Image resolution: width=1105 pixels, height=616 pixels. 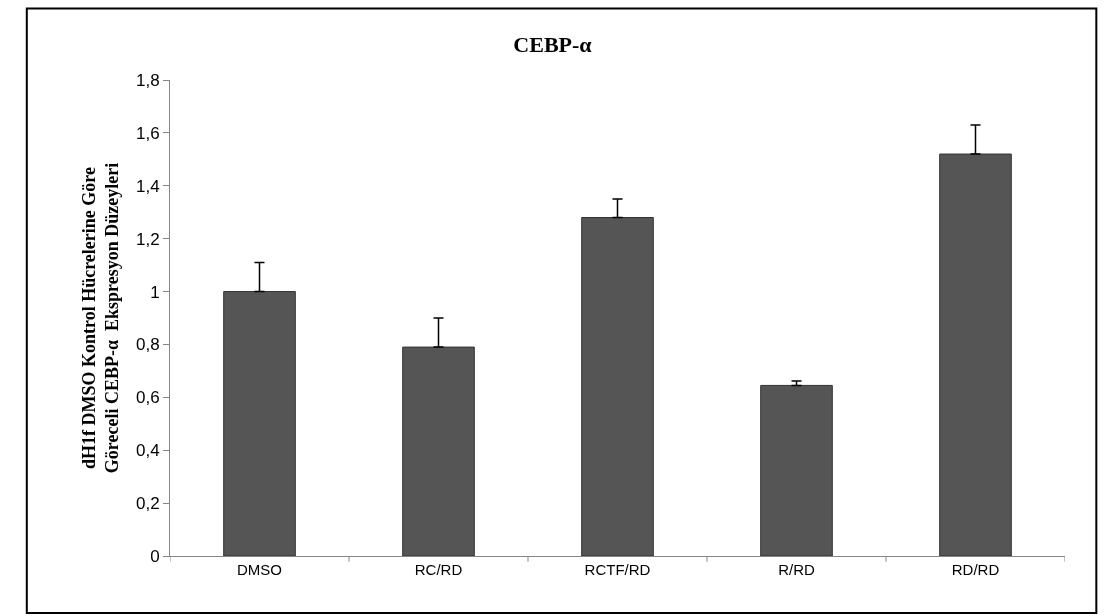 I want to click on y-tick-label: 0,8, so click(x=147, y=345).